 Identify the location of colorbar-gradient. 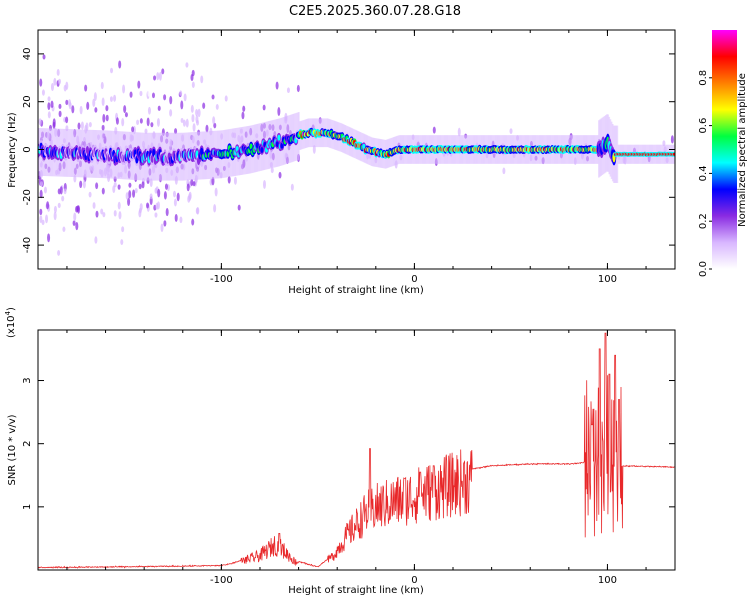
(724, 149).